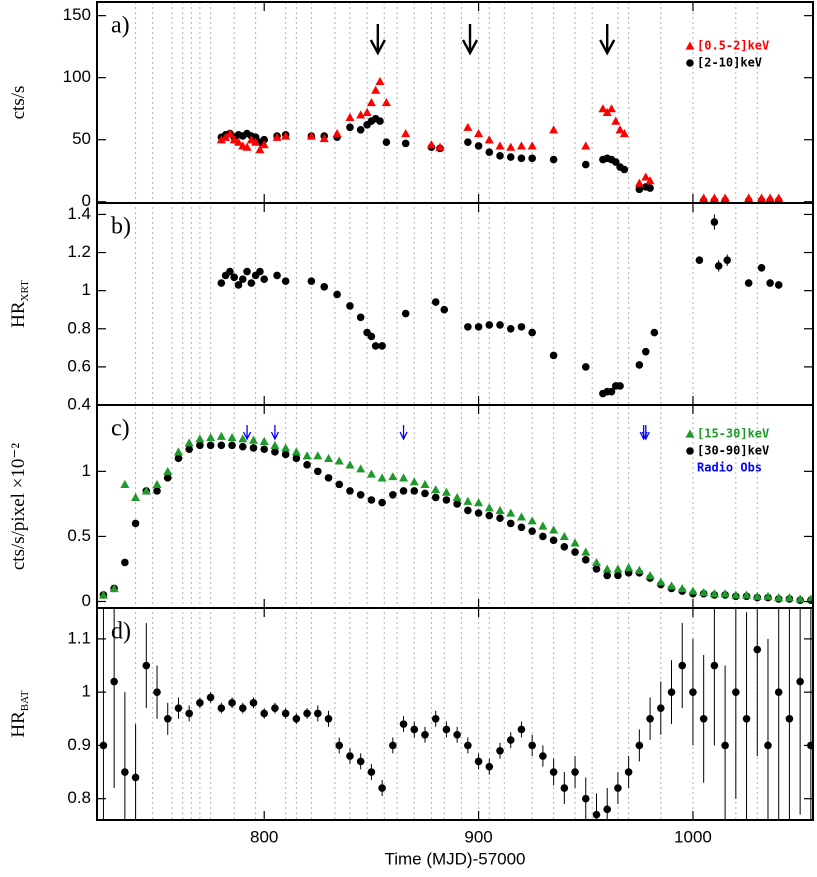 The width and height of the screenshot is (817, 877). Describe the element at coordinates (120, 26) in the screenshot. I see `panel-label: a)` at that location.